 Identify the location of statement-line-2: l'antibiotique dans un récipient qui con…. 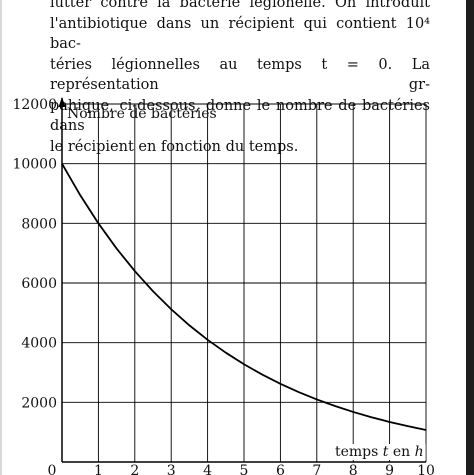
(240, 34).